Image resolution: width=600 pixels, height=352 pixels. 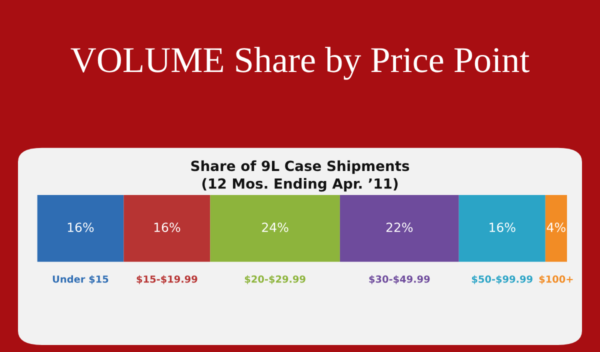 I want to click on series-label: $20-$29.99, so click(x=275, y=279).